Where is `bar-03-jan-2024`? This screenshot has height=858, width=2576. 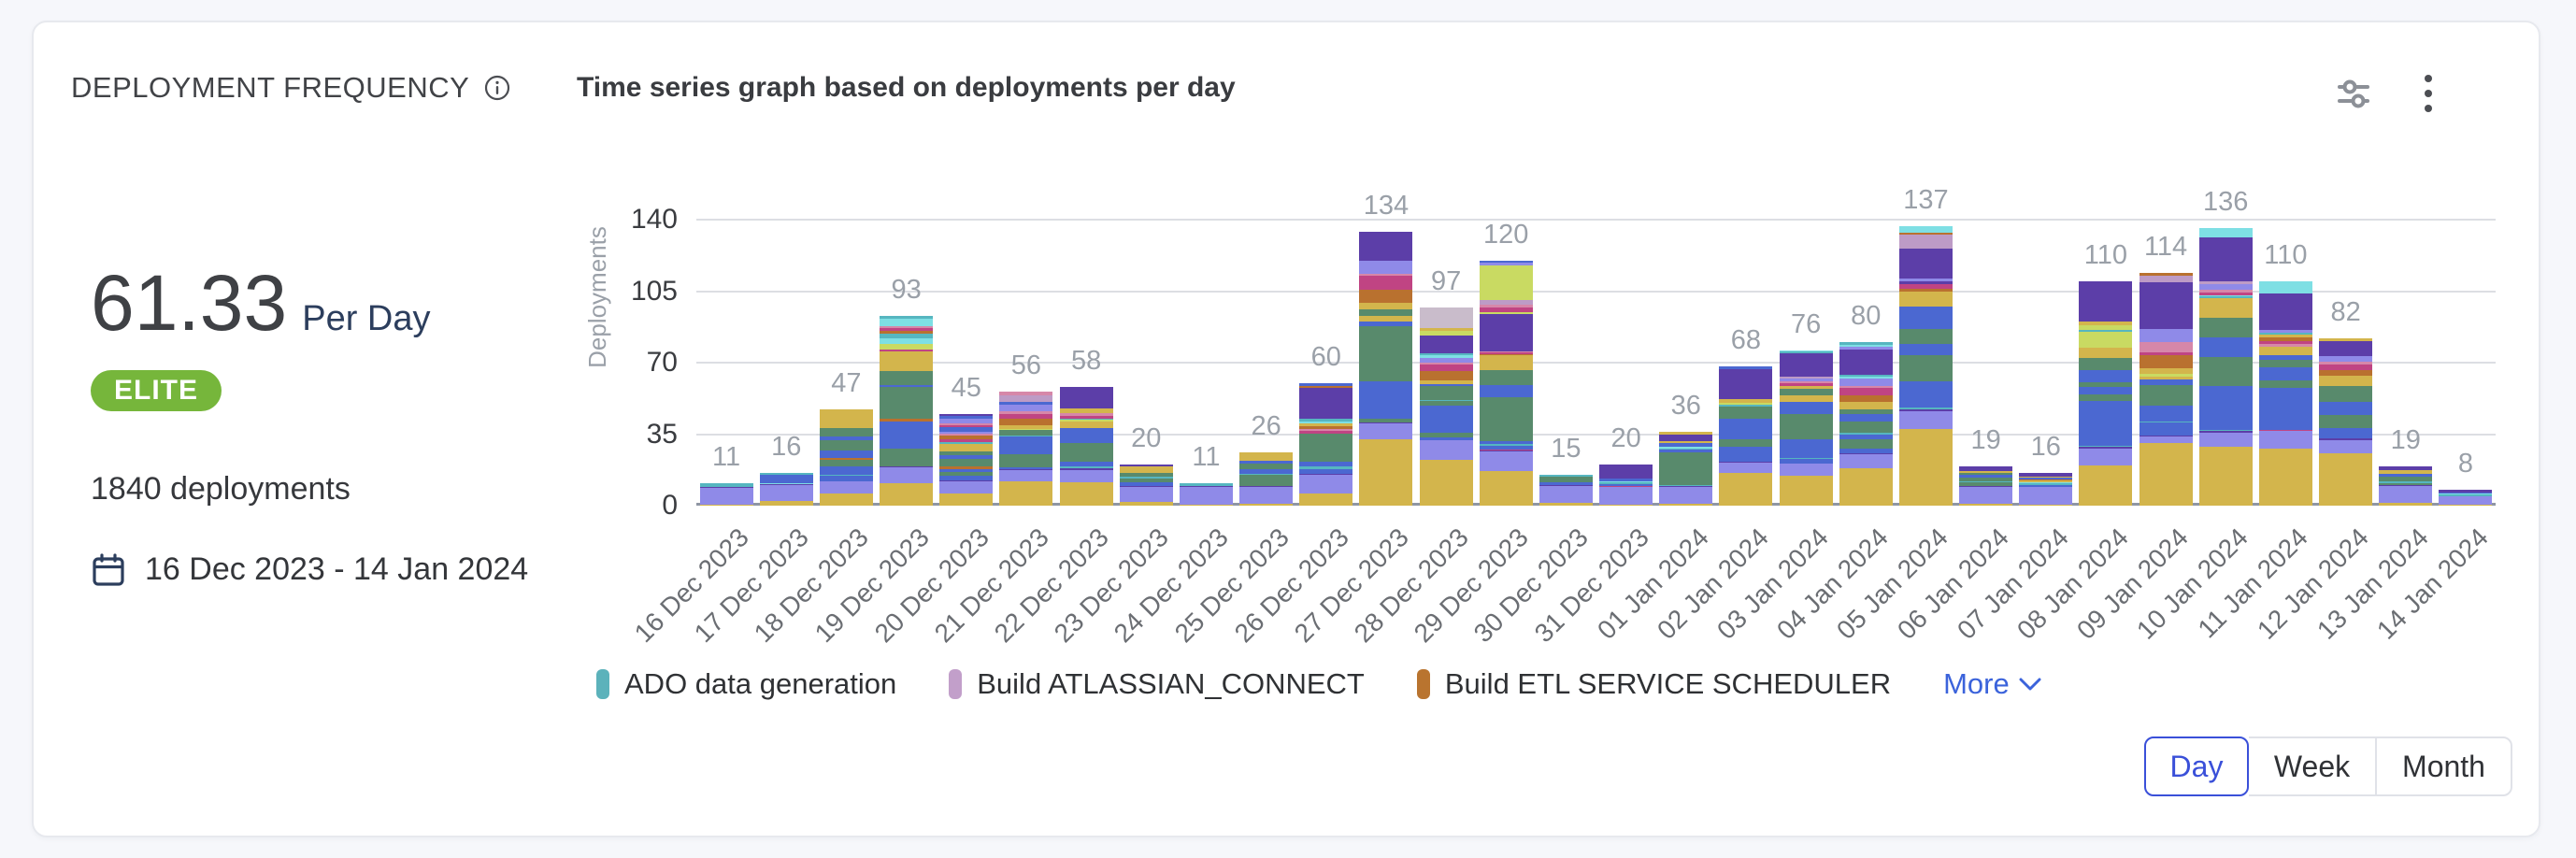 bar-03-jan-2024 is located at coordinates (1806, 428).